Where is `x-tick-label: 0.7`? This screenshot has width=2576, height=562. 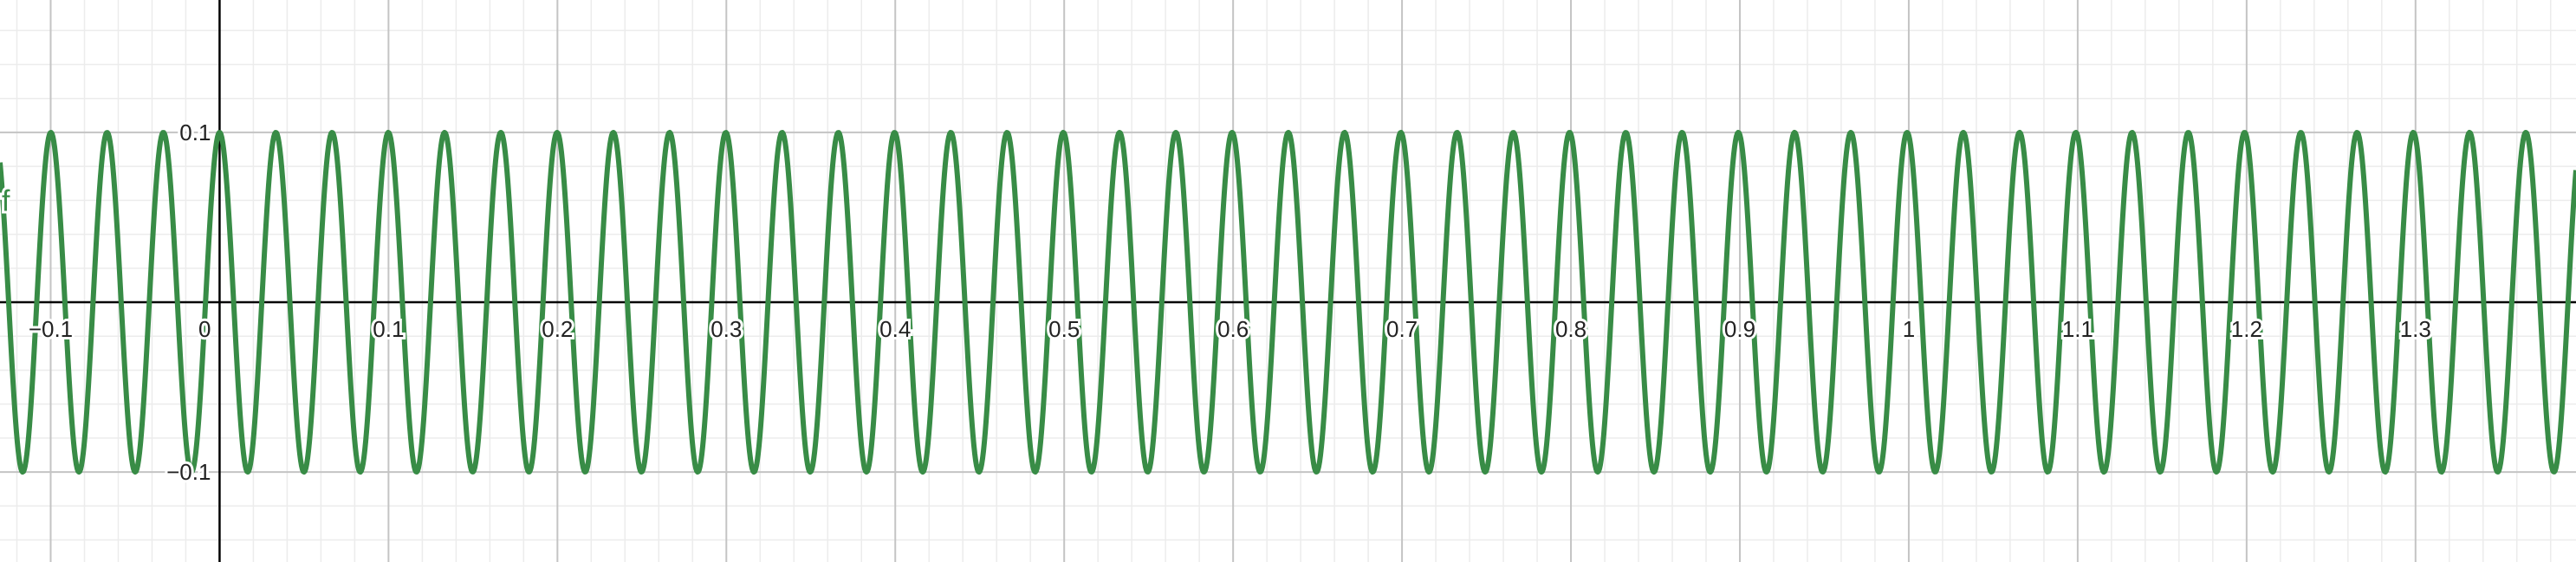
x-tick-label: 0.7 is located at coordinates (1402, 329).